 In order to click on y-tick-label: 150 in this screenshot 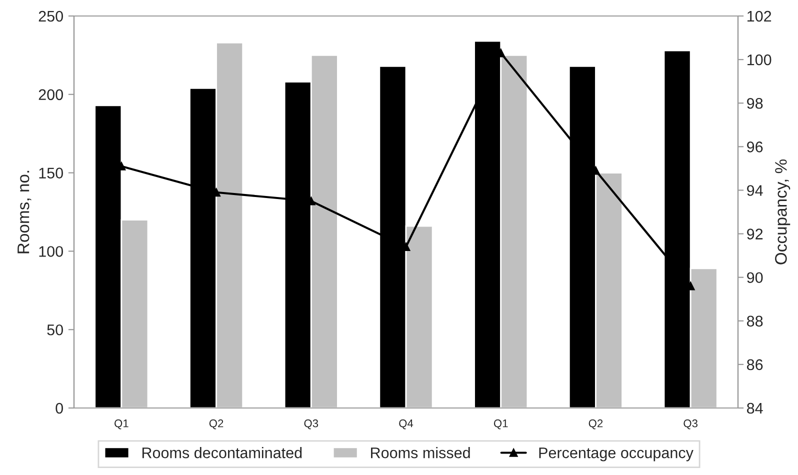, I will do `click(51, 173)`.